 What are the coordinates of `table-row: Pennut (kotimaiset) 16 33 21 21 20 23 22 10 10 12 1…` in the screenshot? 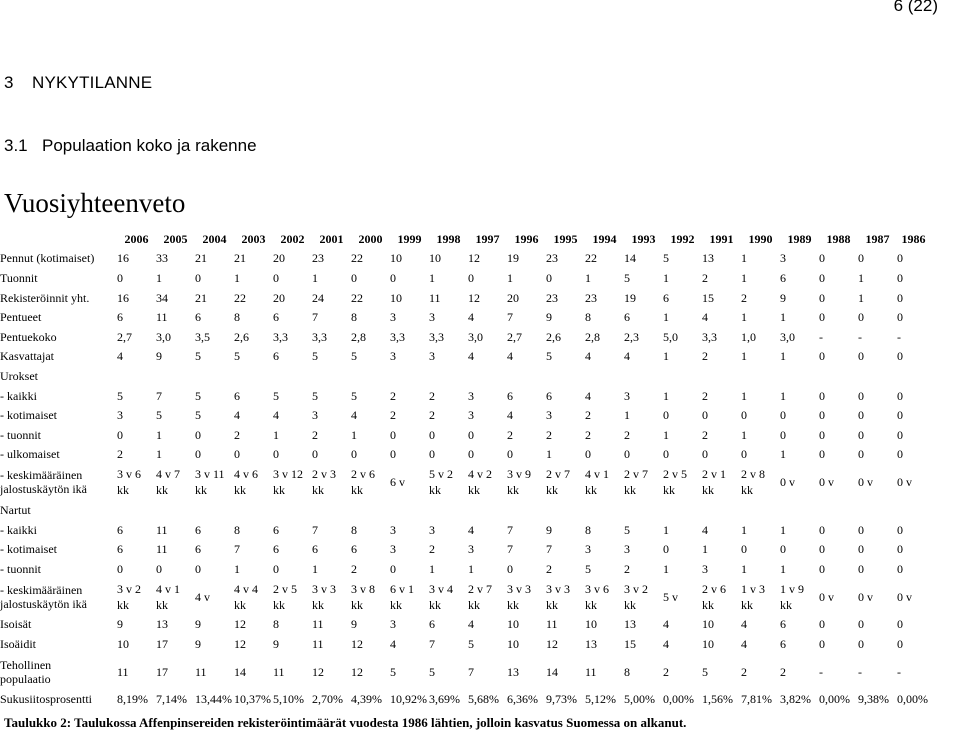 It's located at (465, 259).